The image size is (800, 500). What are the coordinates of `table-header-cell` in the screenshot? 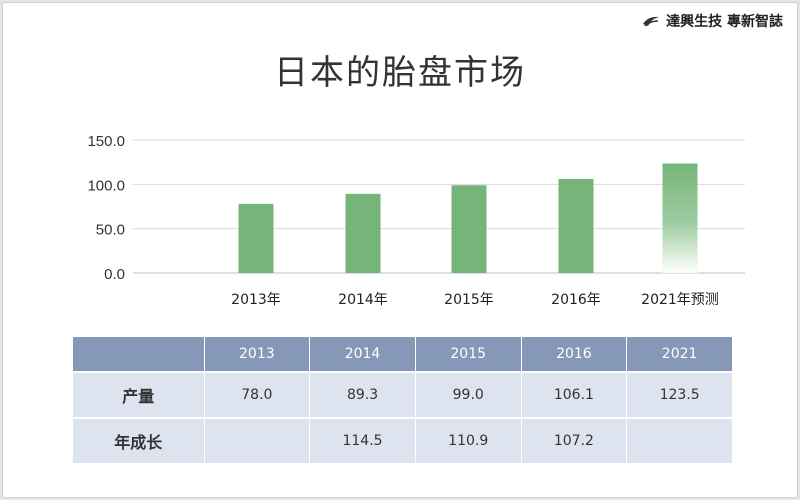 It's located at (139, 354).